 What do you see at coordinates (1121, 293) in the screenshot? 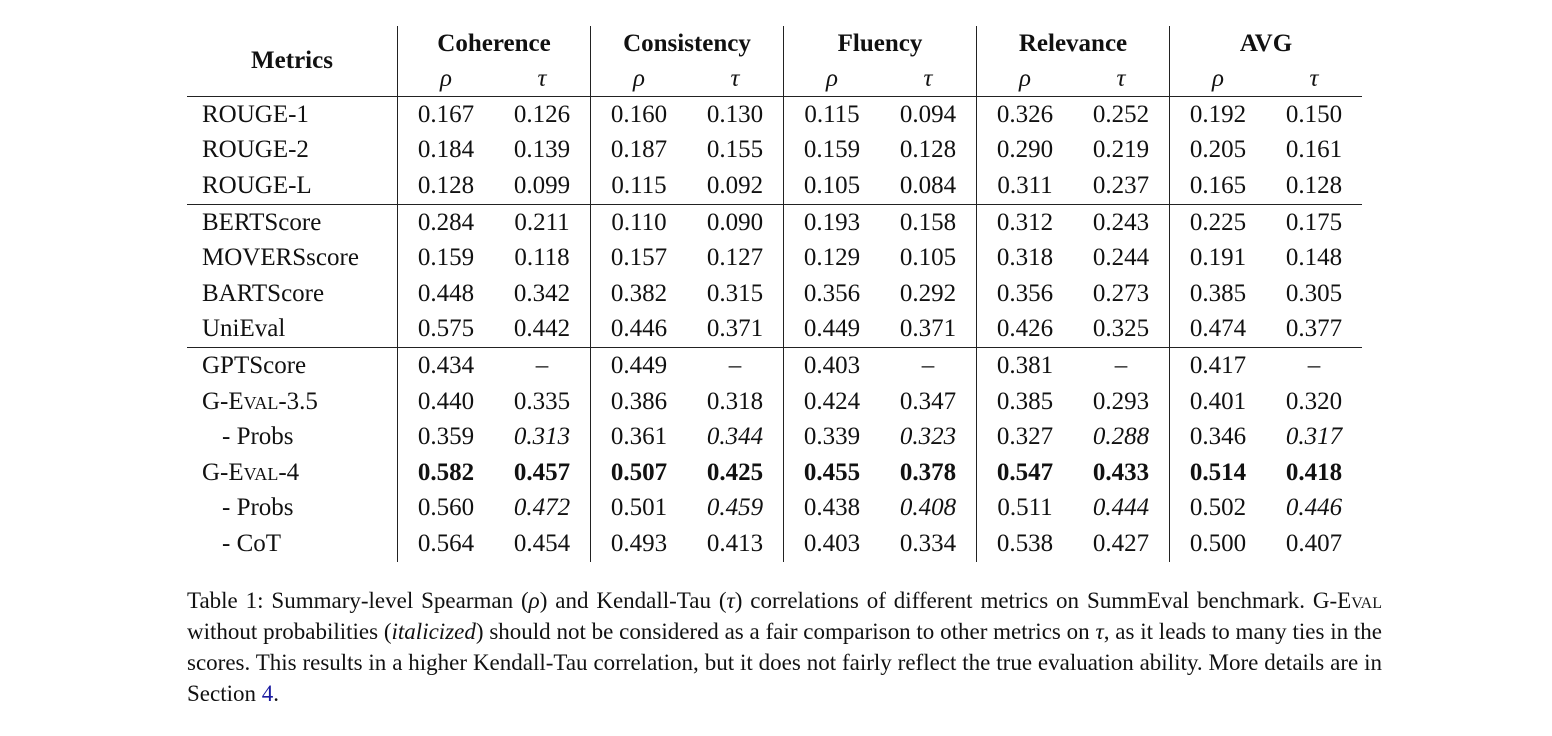
I see `cell: 0.273` at bounding box center [1121, 293].